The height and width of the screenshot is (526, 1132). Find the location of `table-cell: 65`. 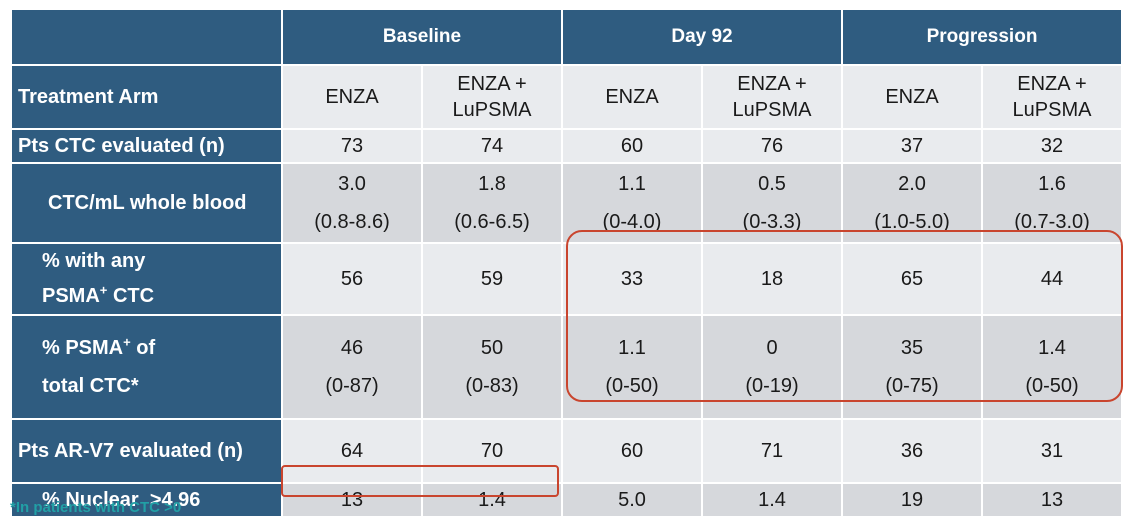

table-cell: 65 is located at coordinates (912, 279).